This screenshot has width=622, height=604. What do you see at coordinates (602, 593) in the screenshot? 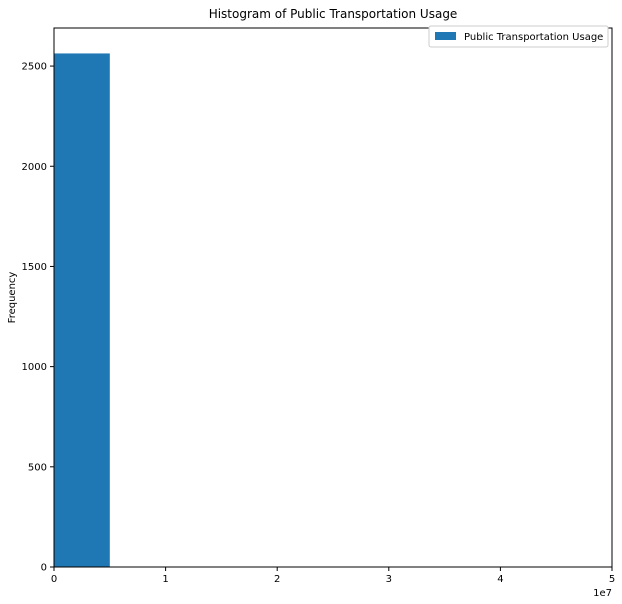
I see `x-axis-offset-label: 1e7` at bounding box center [602, 593].